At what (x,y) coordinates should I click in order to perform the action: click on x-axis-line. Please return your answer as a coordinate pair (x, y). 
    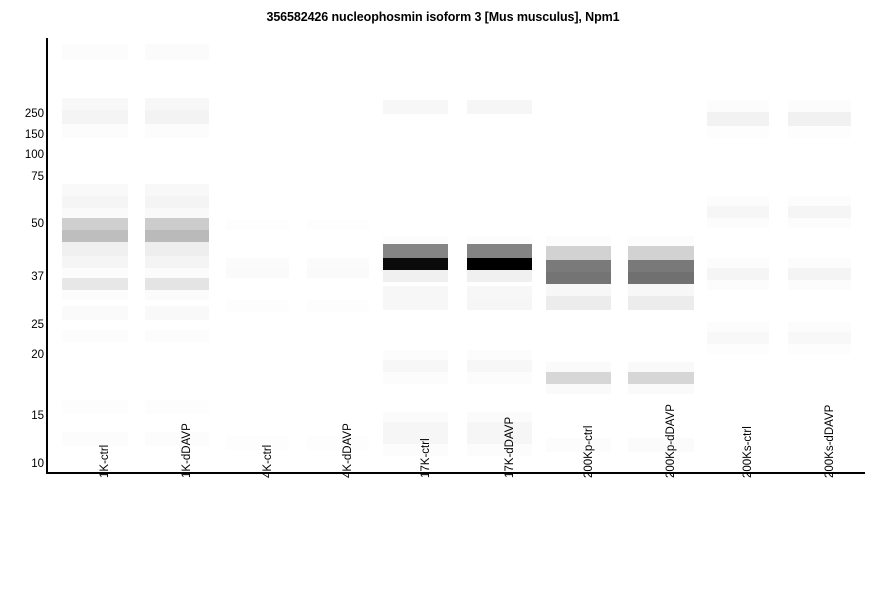
    Looking at the image, I should click on (455, 473).